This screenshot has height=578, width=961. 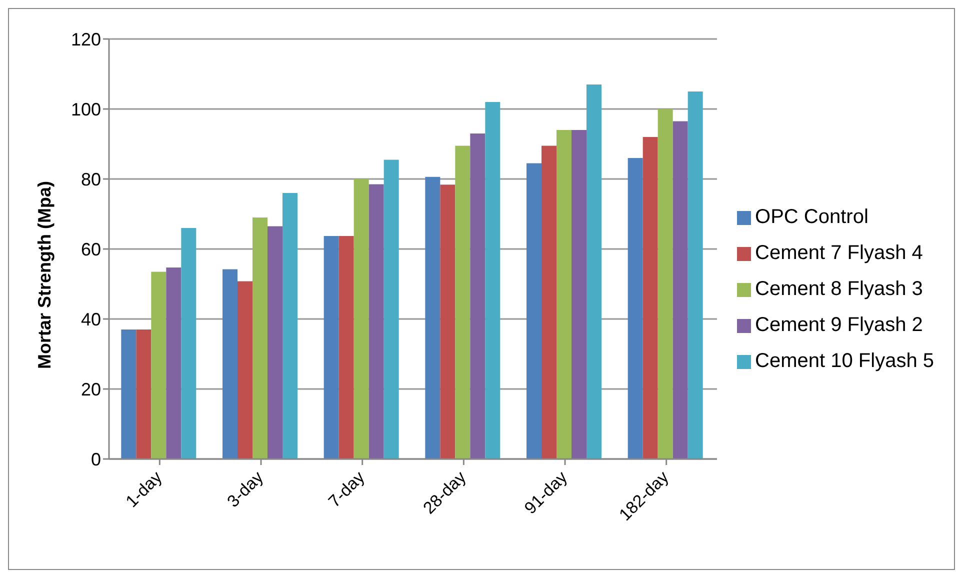 I want to click on y-tick-label: 0, so click(x=95, y=459).